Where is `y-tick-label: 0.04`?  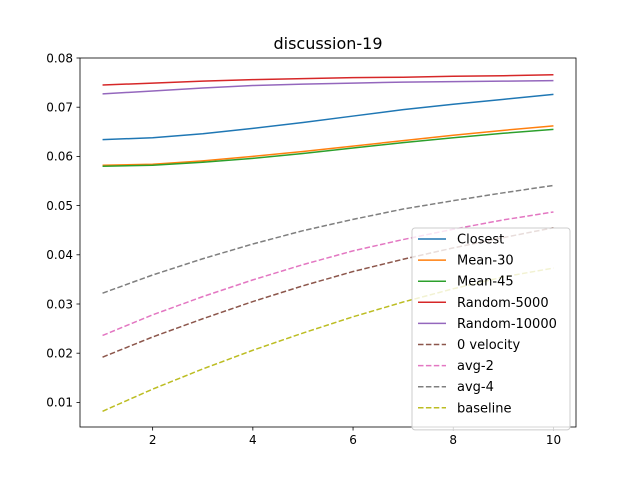
y-tick-label: 0.04 is located at coordinates (59, 255).